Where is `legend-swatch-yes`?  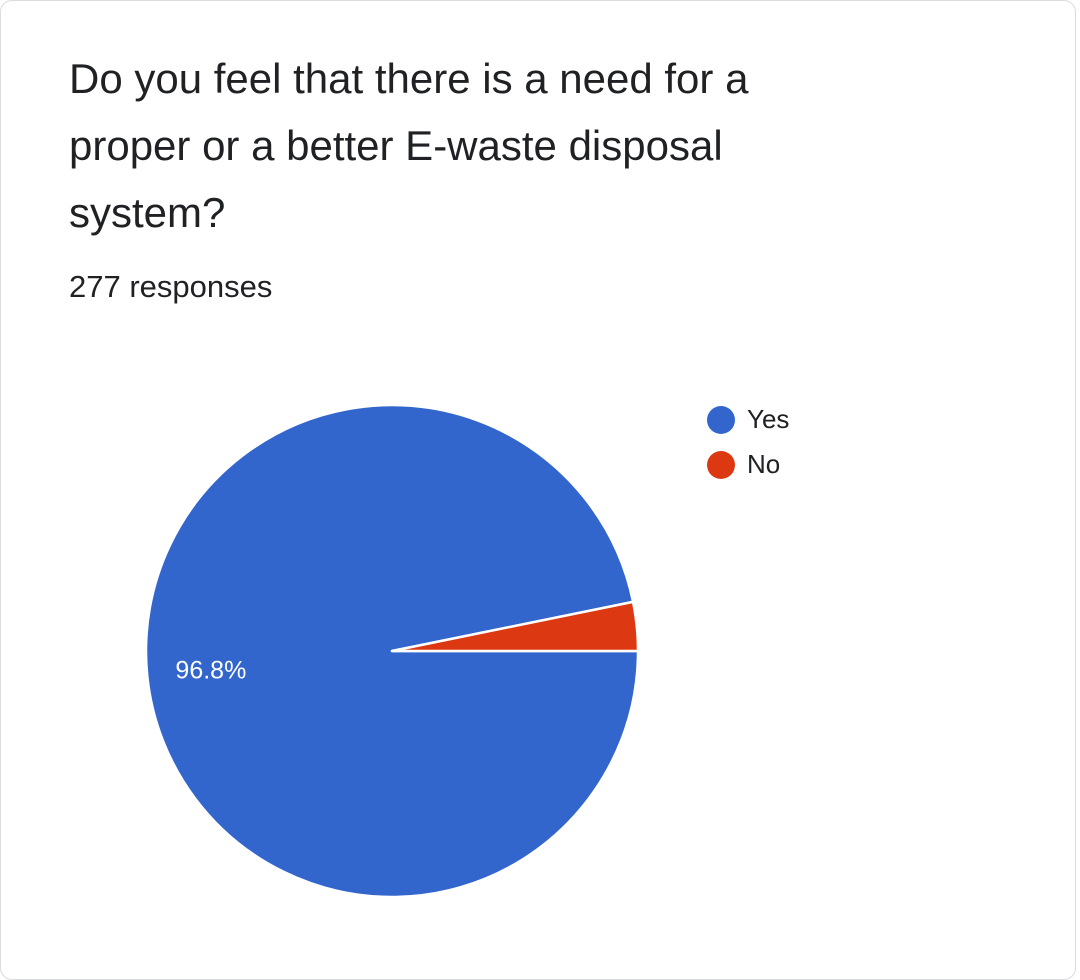 legend-swatch-yes is located at coordinates (721, 419).